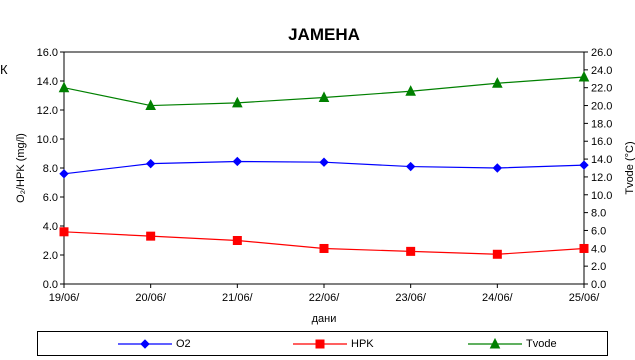 The image size is (635, 360). I want to click on legend-marker-o2, so click(145, 343).